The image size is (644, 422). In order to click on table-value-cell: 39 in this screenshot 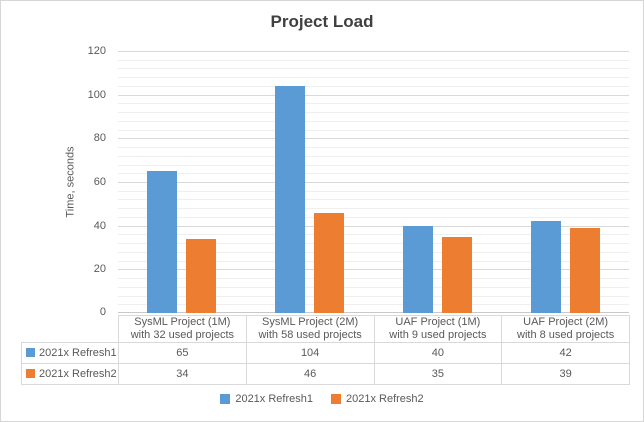, I will do `click(565, 374)`.